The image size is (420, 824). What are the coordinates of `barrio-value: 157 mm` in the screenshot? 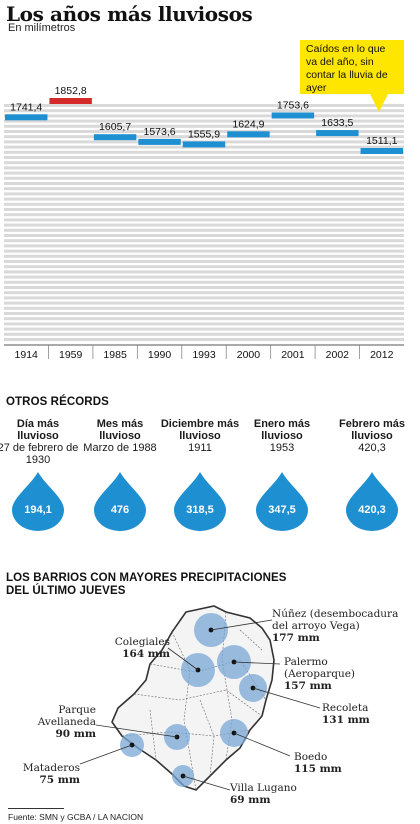 It's located at (308, 686).